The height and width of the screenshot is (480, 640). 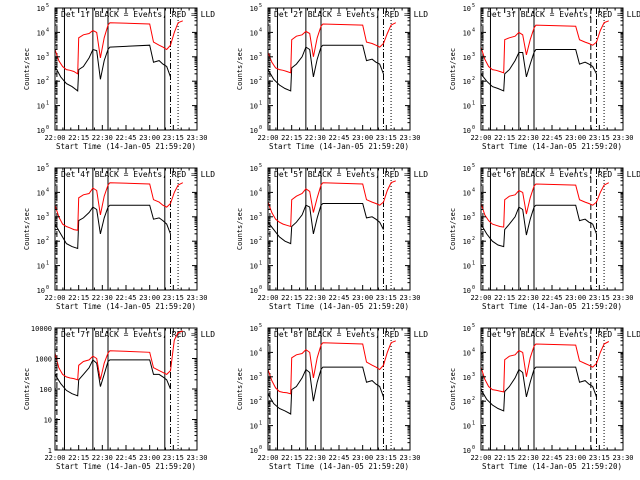 What do you see at coordinates (563, 14) in the screenshot?
I see `chart-title: Det 3f BLACK = Events, RED = LLD` at bounding box center [563, 14].